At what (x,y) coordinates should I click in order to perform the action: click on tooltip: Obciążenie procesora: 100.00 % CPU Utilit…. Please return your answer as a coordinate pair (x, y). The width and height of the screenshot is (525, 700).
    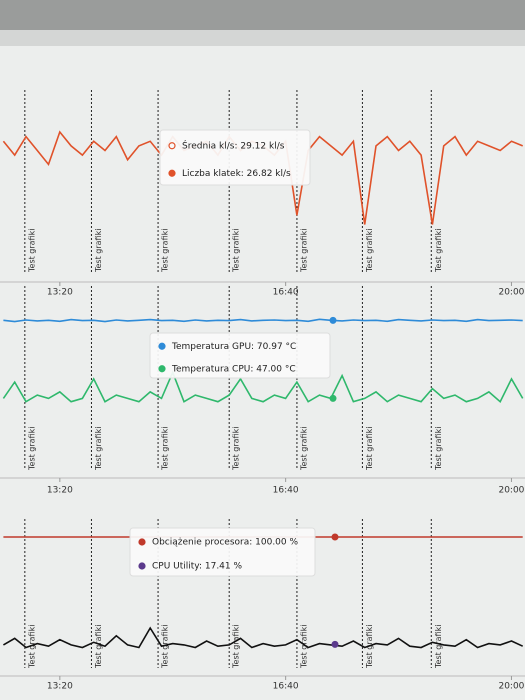
    Looking at the image, I should click on (222, 552).